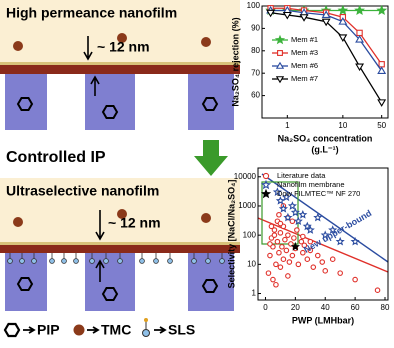  Describe the element at coordinates (120, 249) in the screenshot. I see `nanofilm` at that location.